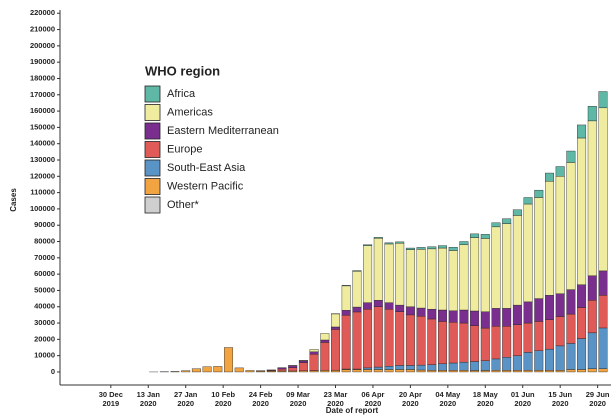  I want to click on x-tick-label: 23 Mar, so click(336, 394).